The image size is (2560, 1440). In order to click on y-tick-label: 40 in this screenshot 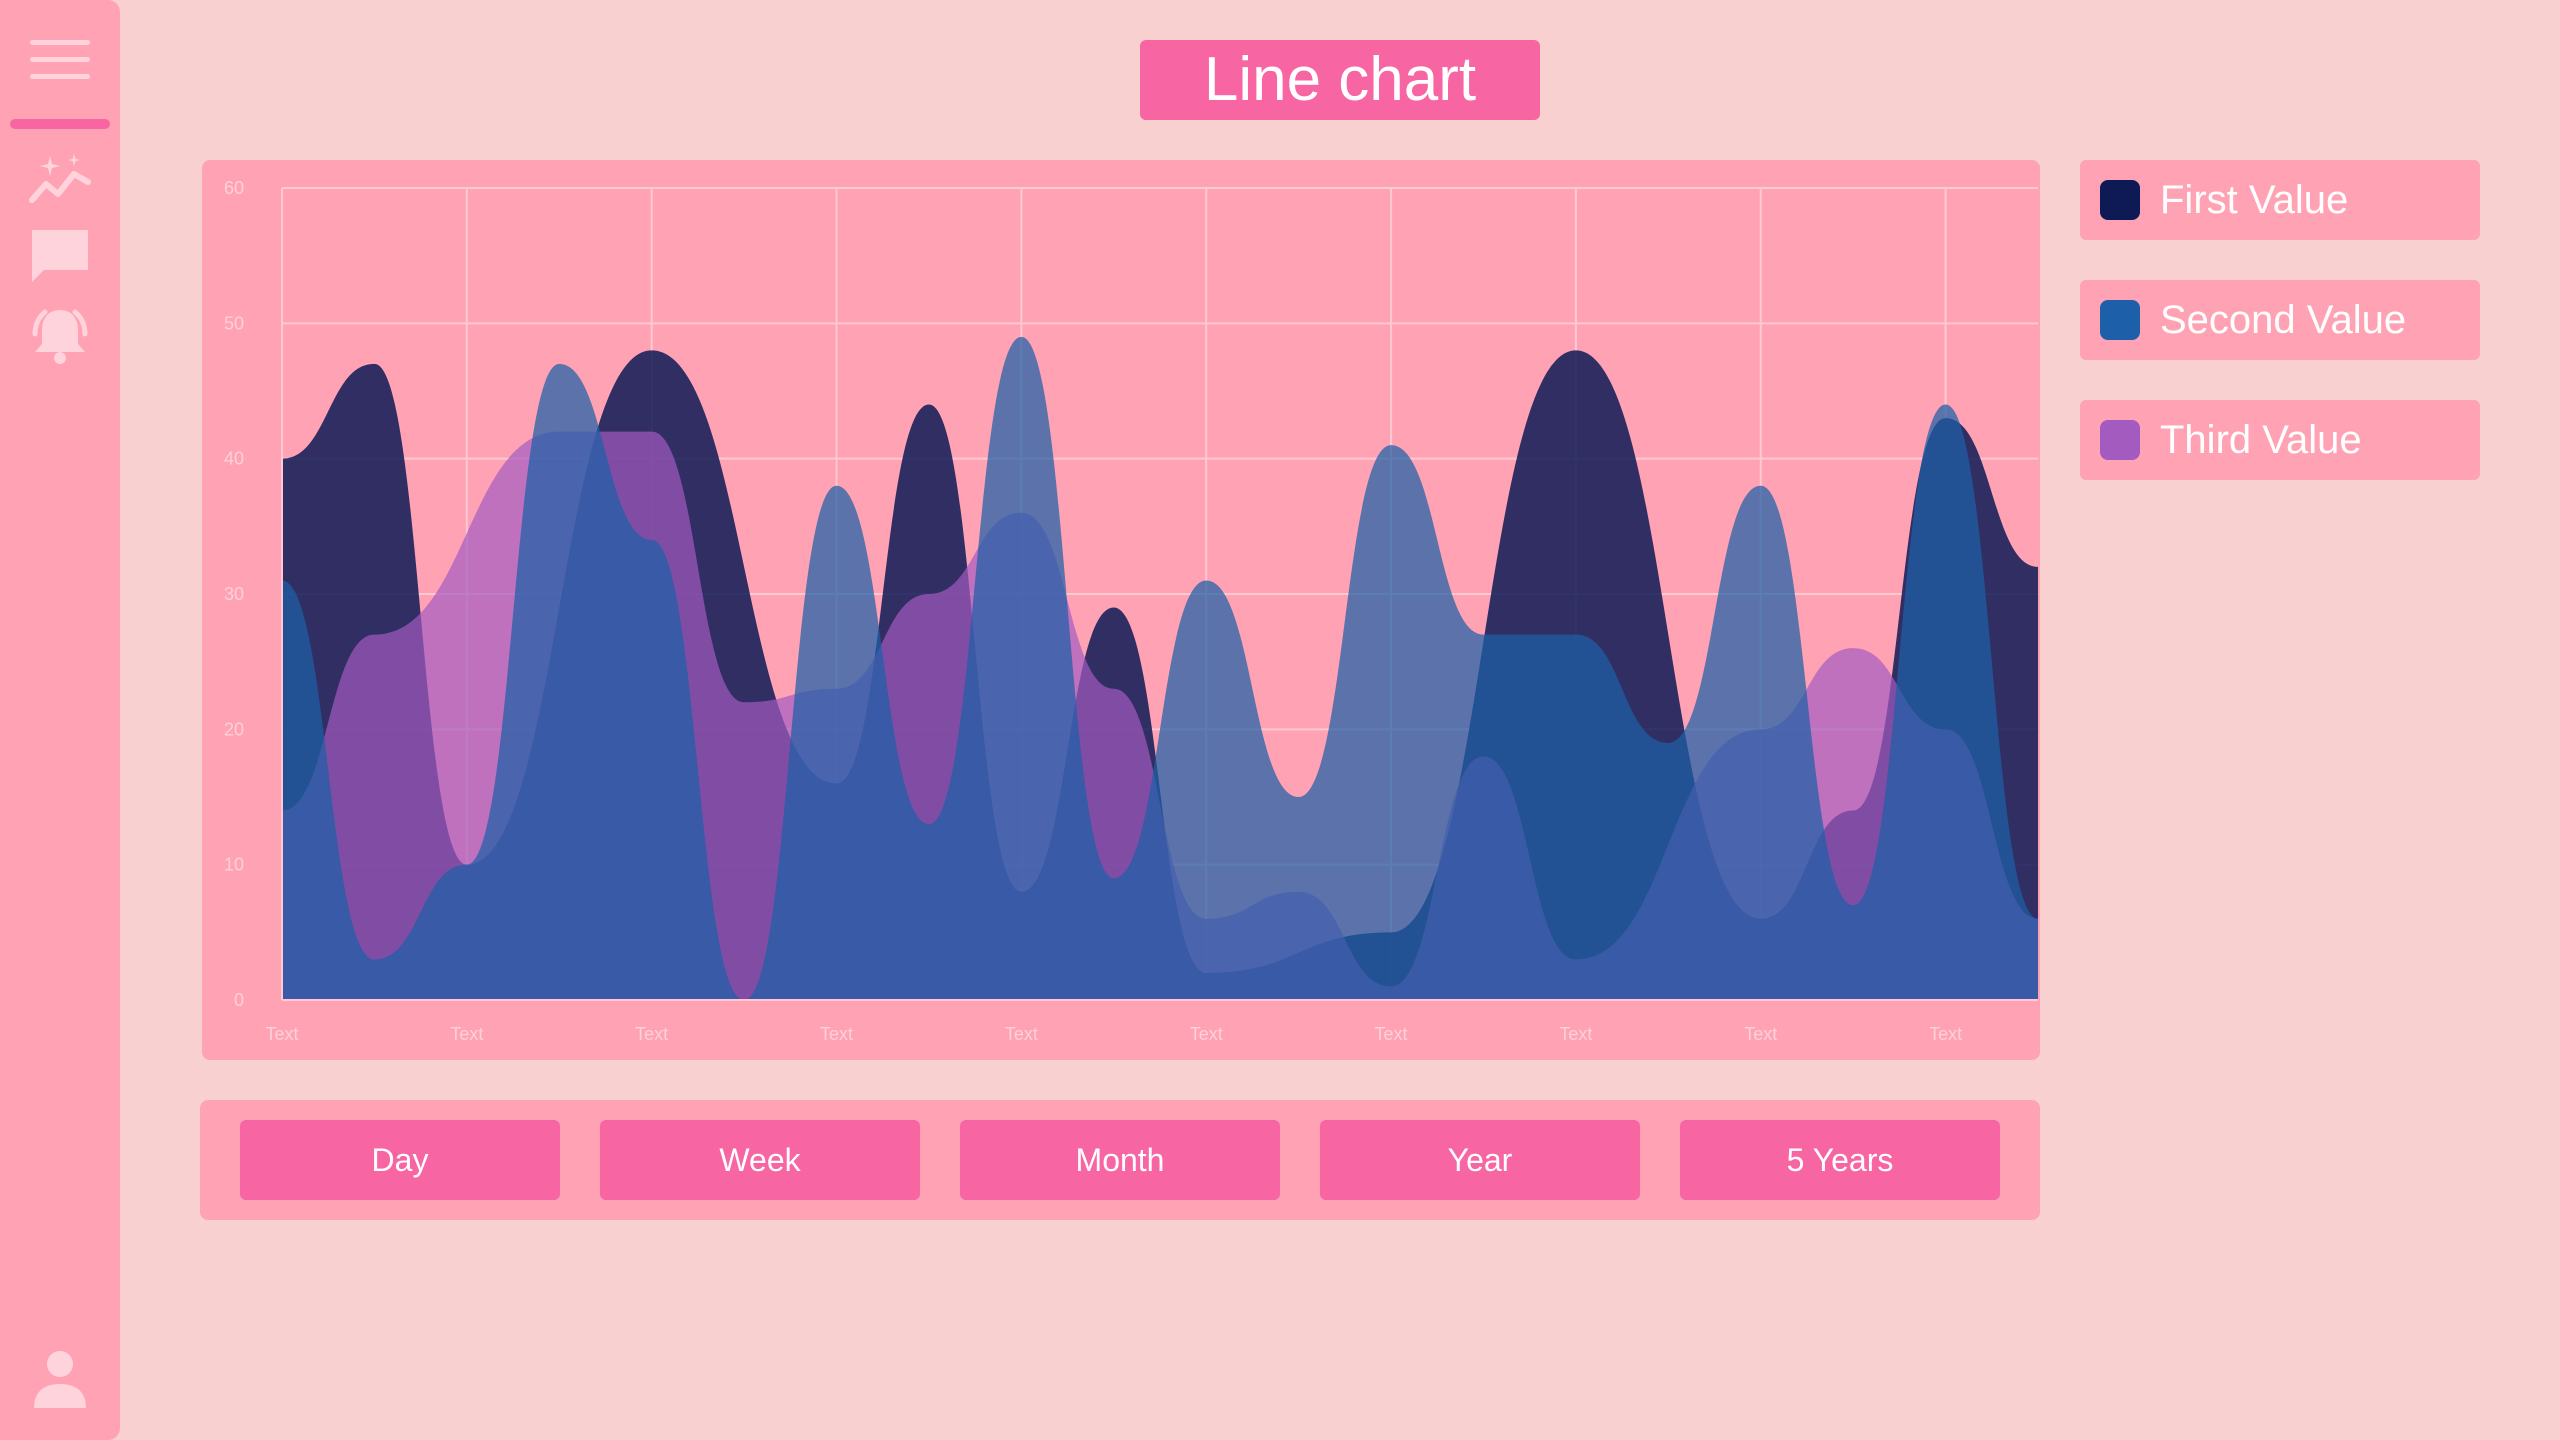, I will do `click(234, 459)`.